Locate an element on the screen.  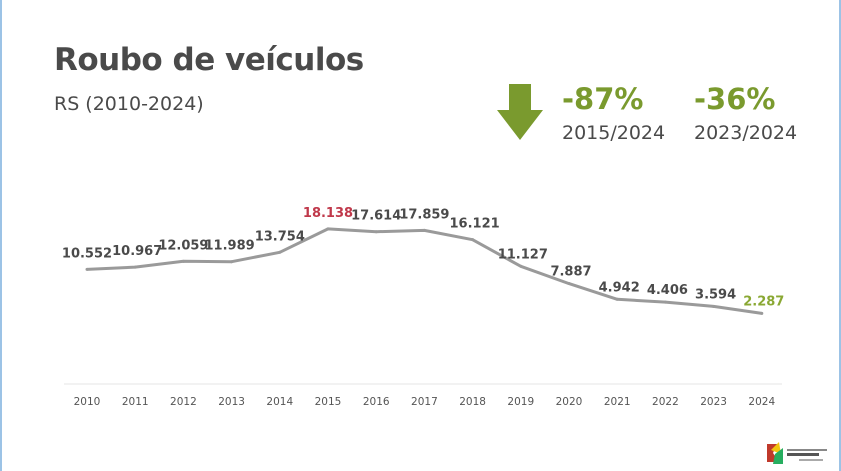
data-point-2021 is located at coordinates (617, 299).